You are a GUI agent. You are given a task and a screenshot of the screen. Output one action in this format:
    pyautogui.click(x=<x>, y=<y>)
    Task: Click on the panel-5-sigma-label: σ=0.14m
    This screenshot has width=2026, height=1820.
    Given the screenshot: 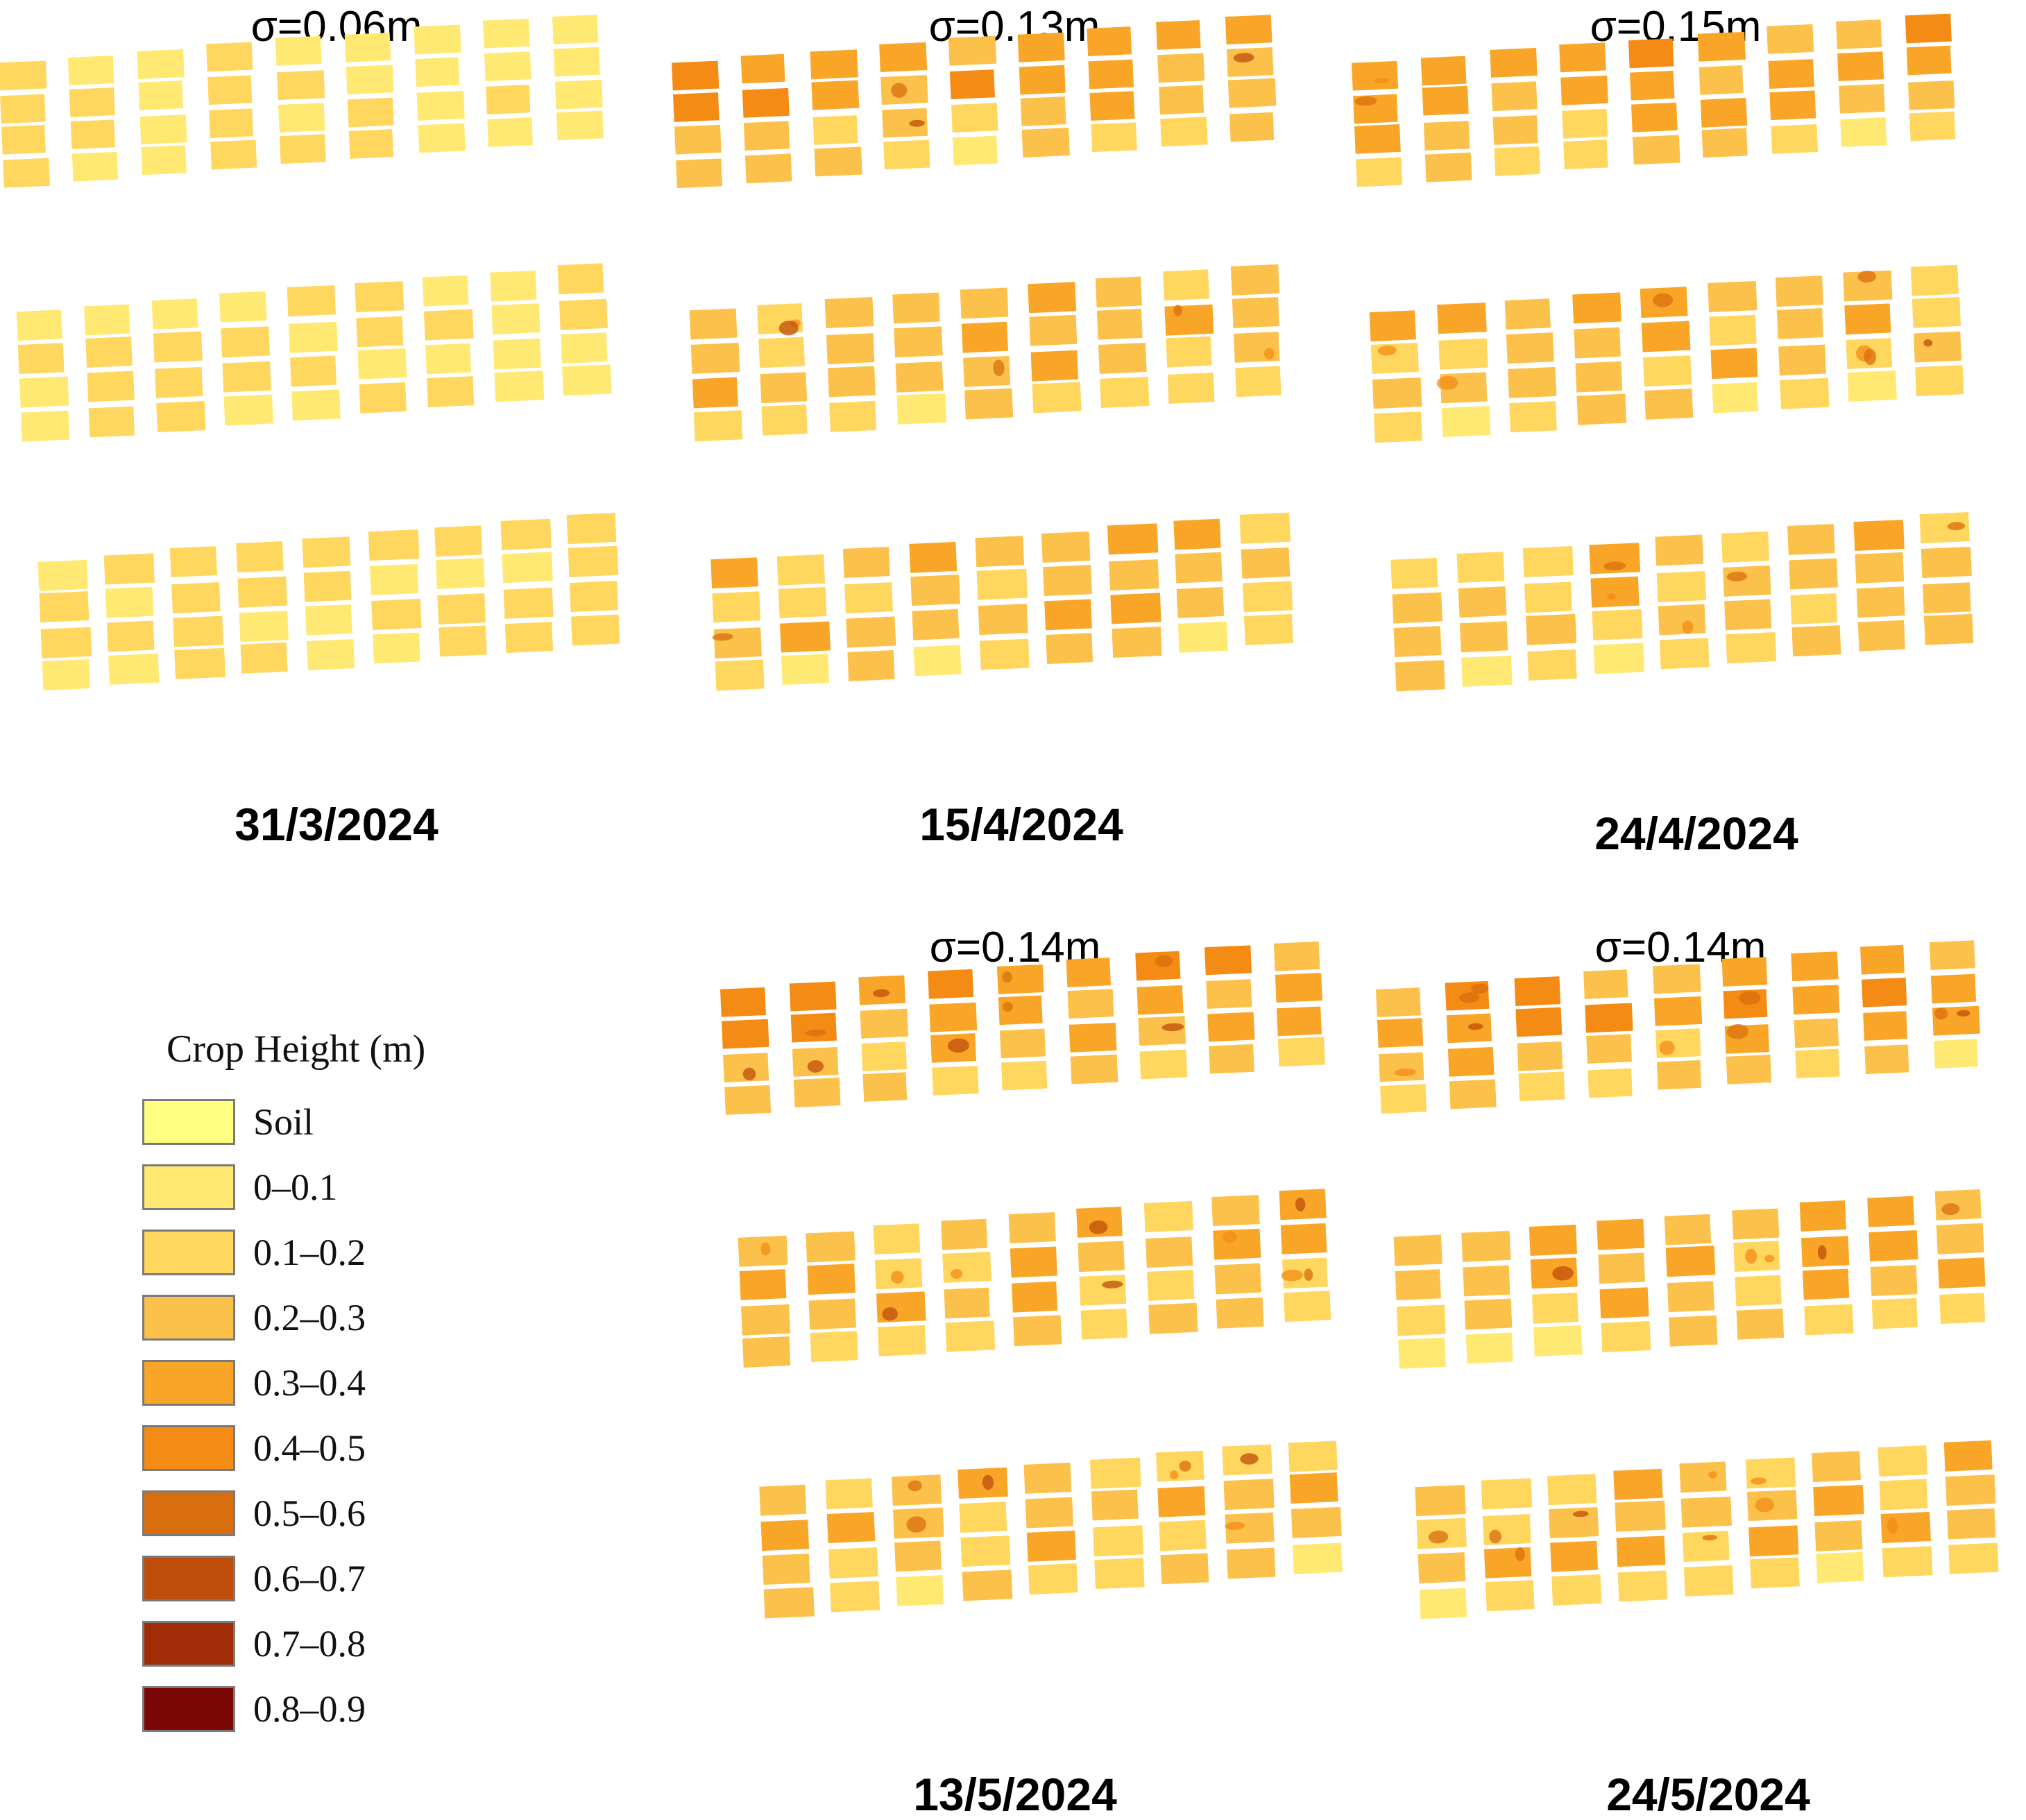 What is the action you would take?
    pyautogui.click(x=1680, y=948)
    